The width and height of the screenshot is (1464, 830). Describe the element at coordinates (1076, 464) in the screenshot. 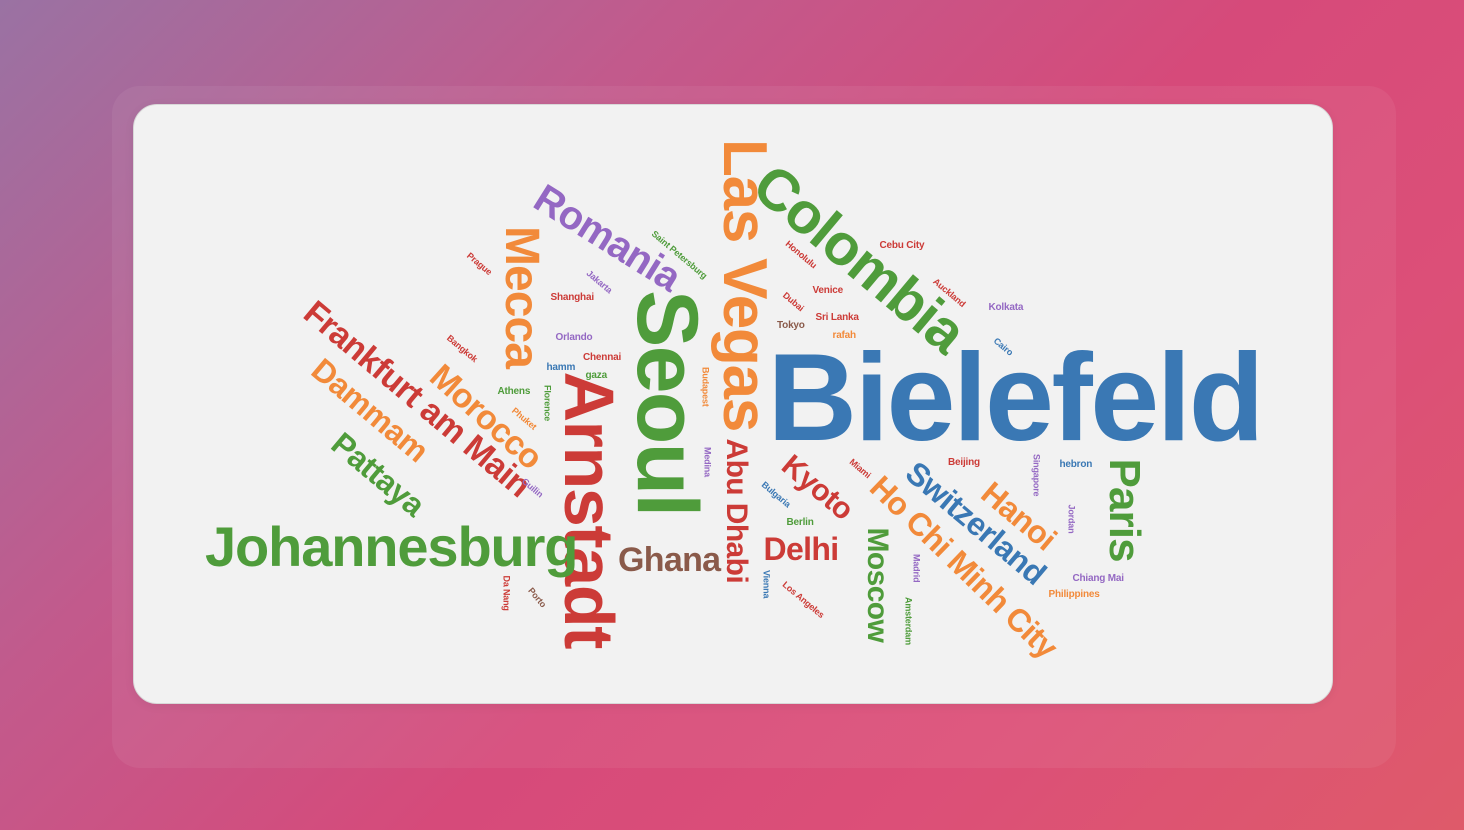

I see `word-hebron: hebron` at that location.